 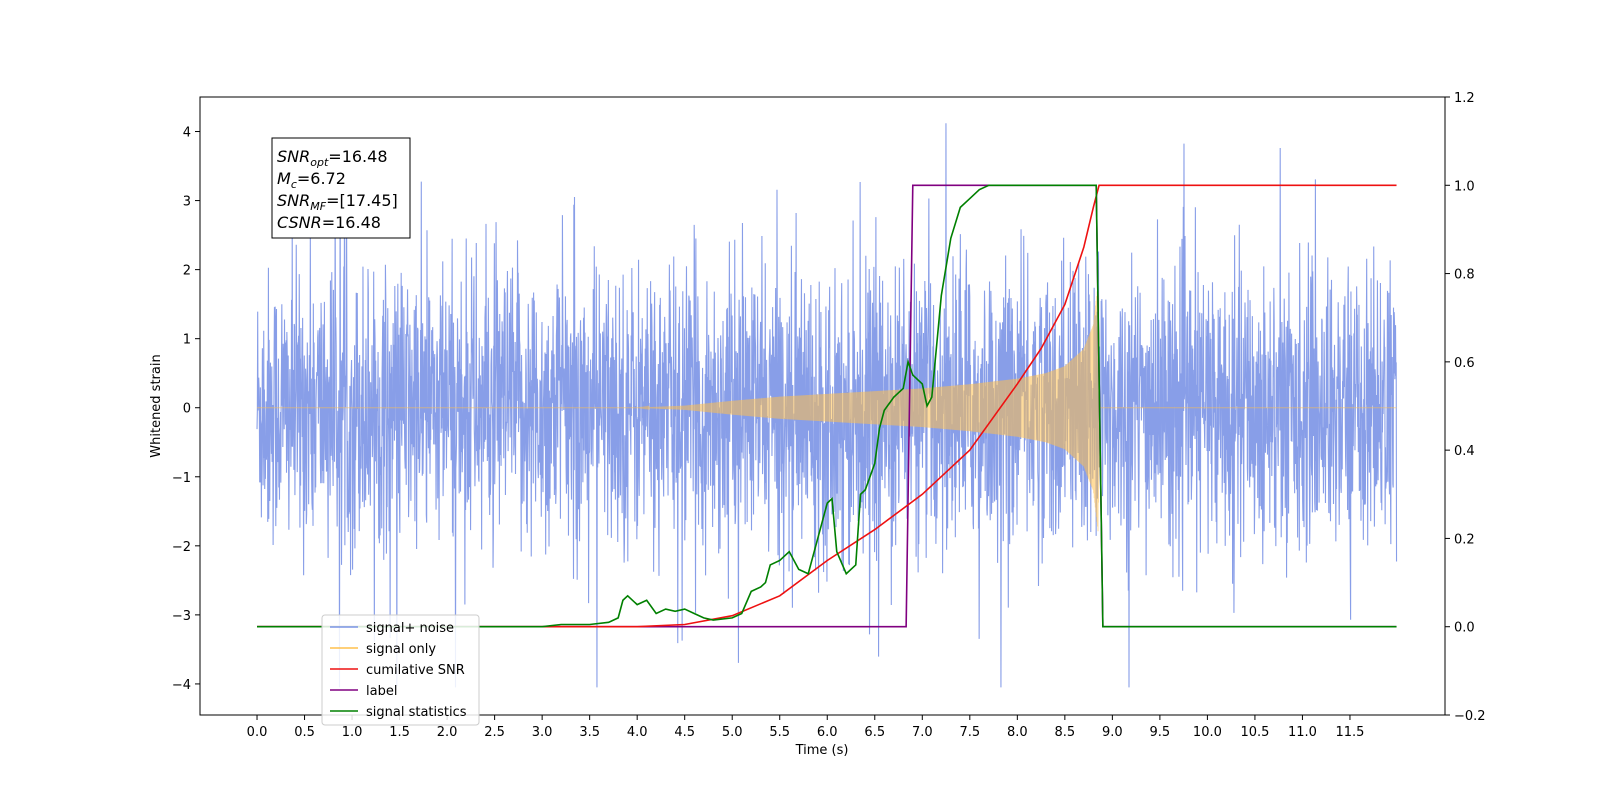 I want to click on x-tick-label: 11.5, so click(x=1349, y=732).